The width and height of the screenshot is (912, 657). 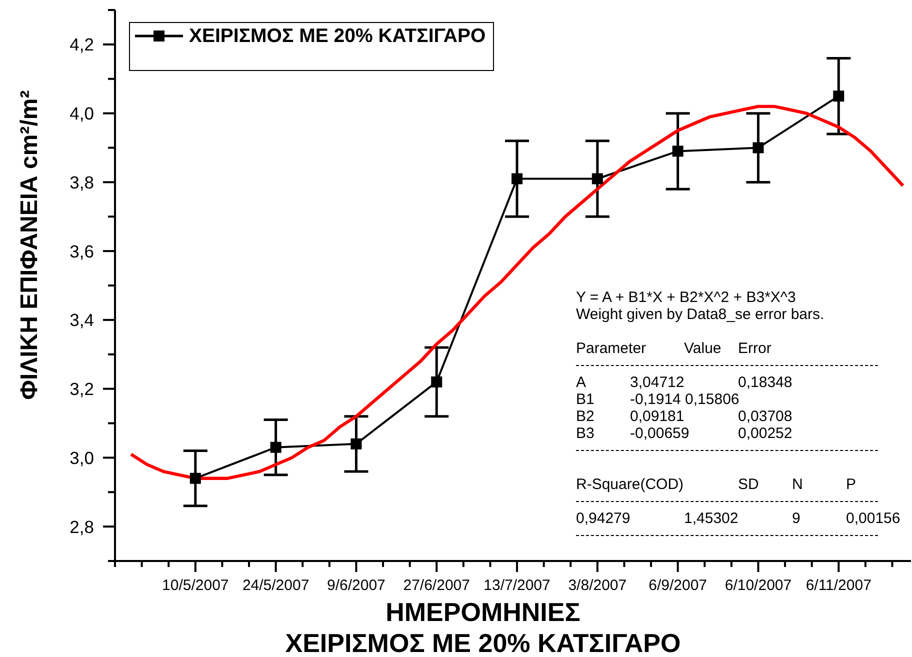 I want to click on y-axis-title: ΦΙΛΙΚΗ ΕΠΙΦΑΝΕΙΑ cm²/m², so click(x=29, y=245).